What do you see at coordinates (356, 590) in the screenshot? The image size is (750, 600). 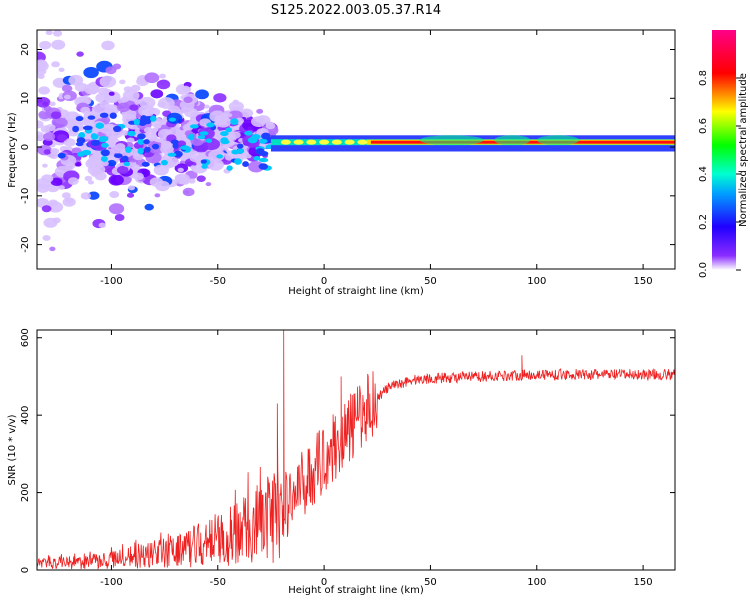 I see `snr-xlabel: Height of straight line (km)` at bounding box center [356, 590].